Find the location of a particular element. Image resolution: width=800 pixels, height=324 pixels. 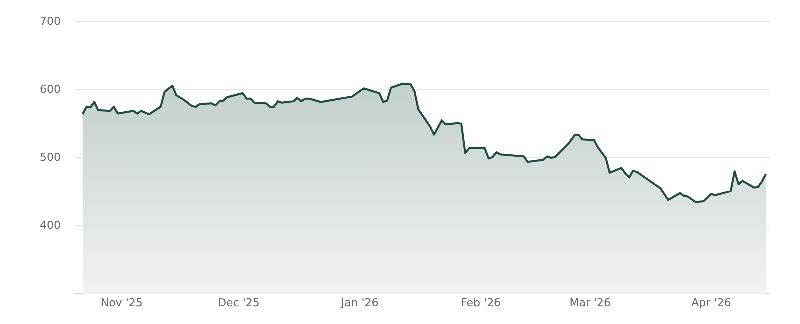

y-tick-label: 500 is located at coordinates (50, 157).